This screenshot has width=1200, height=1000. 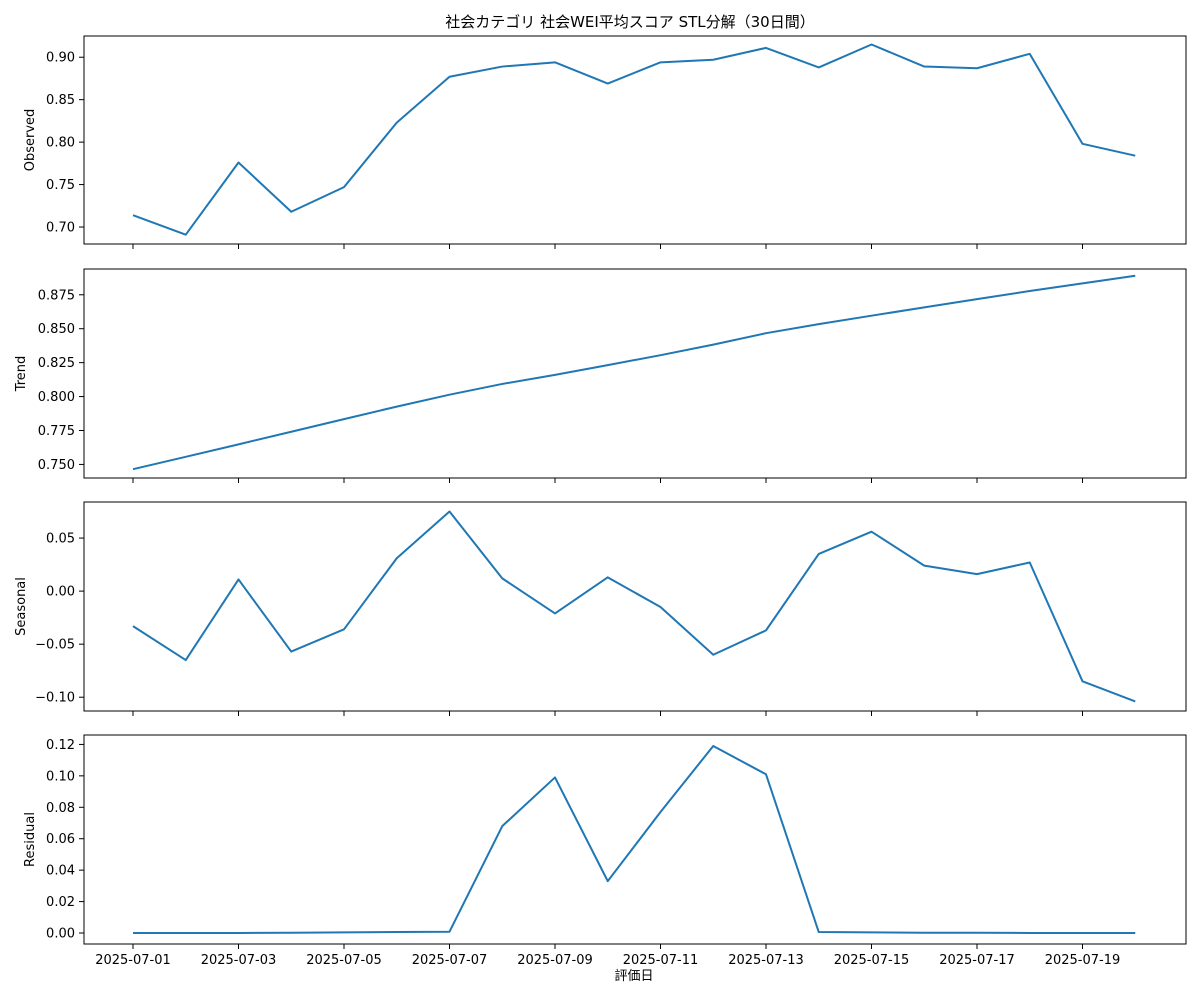 I want to click on y-tick-label: 0.06, so click(x=60, y=839).